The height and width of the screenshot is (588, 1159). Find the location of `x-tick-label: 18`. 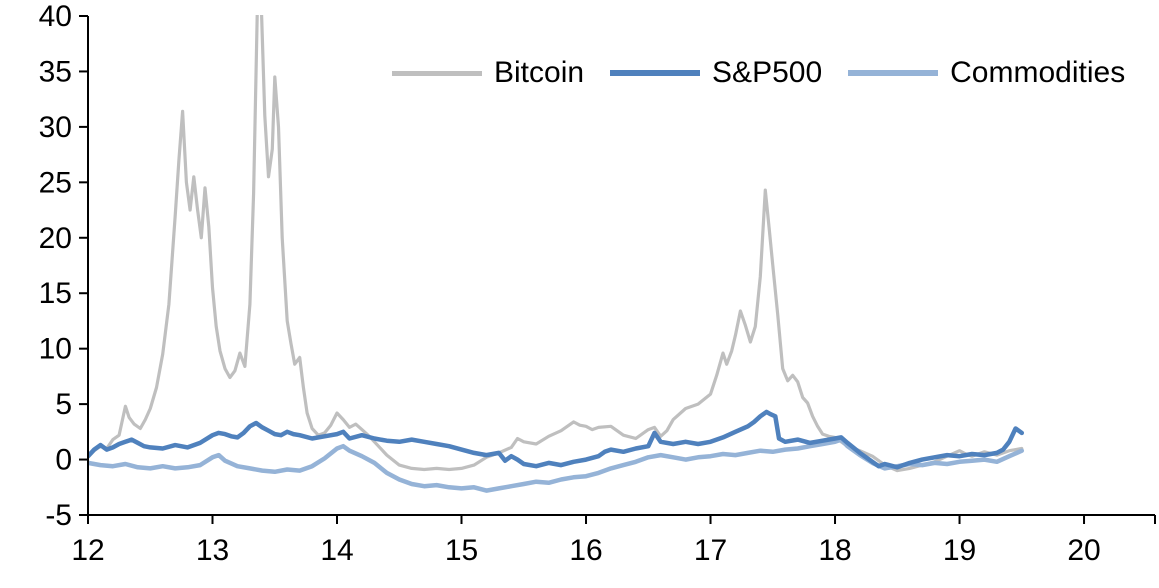

x-tick-label: 18 is located at coordinates (834, 550).